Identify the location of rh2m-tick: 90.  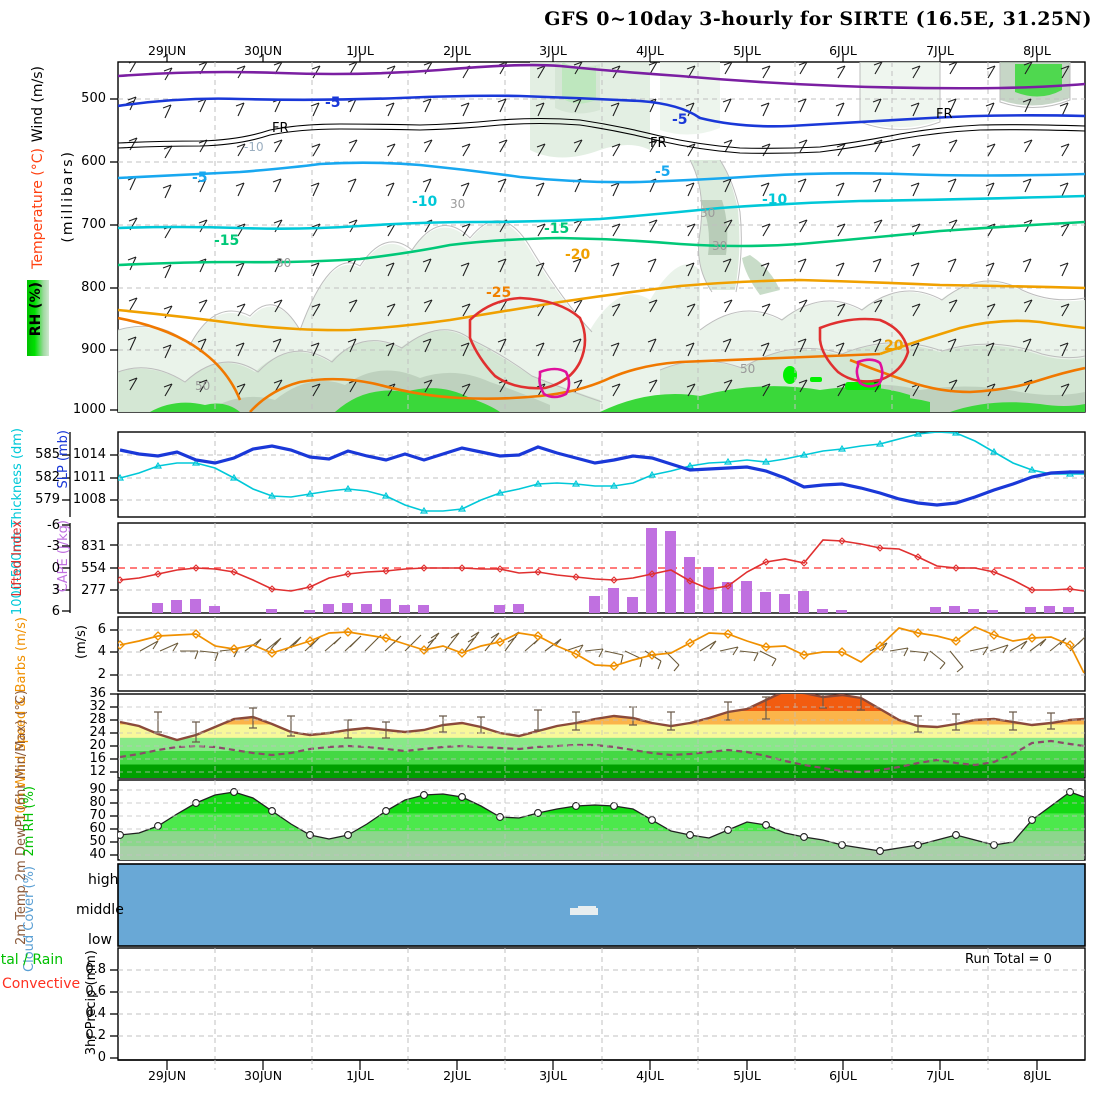
(97, 789).